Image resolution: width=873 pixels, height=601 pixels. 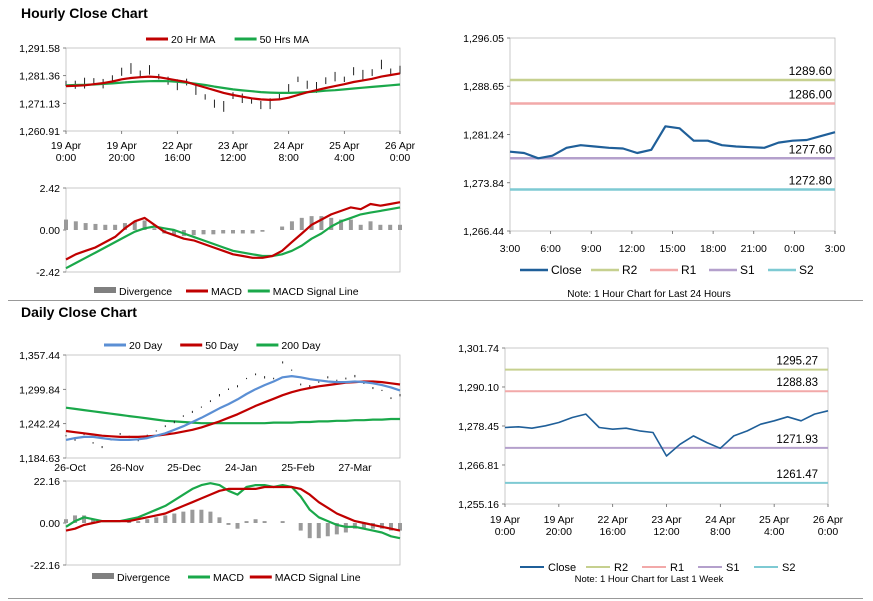 I want to click on hourly-levels-ytick-label: 1,281.24, so click(x=483, y=136).